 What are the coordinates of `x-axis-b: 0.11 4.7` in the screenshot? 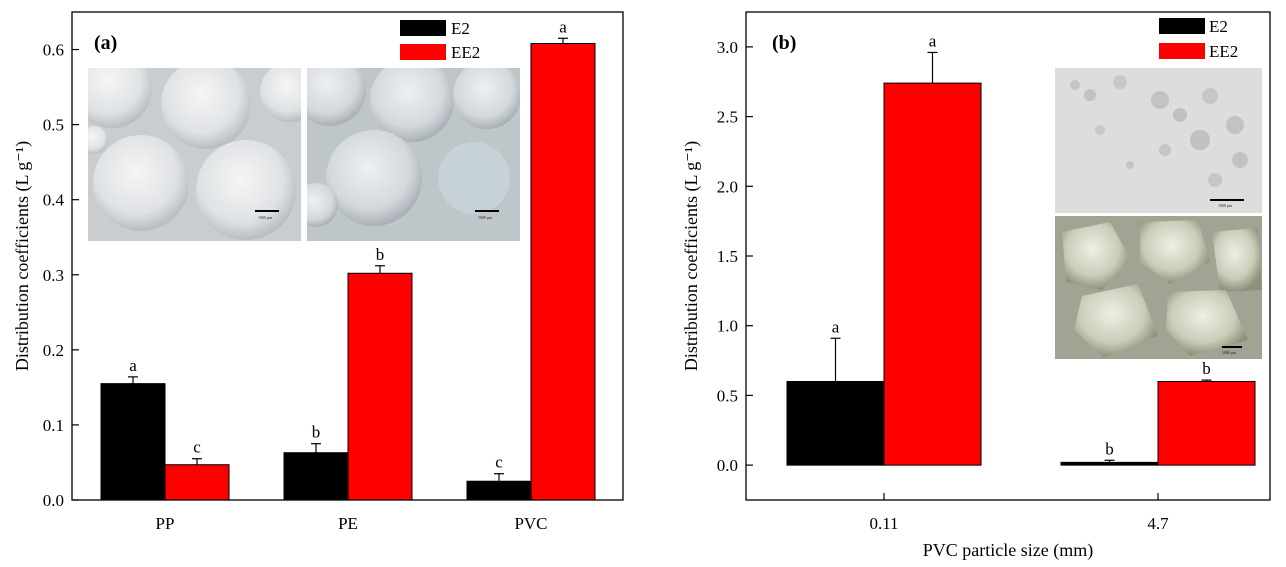 It's located at (1019, 513).